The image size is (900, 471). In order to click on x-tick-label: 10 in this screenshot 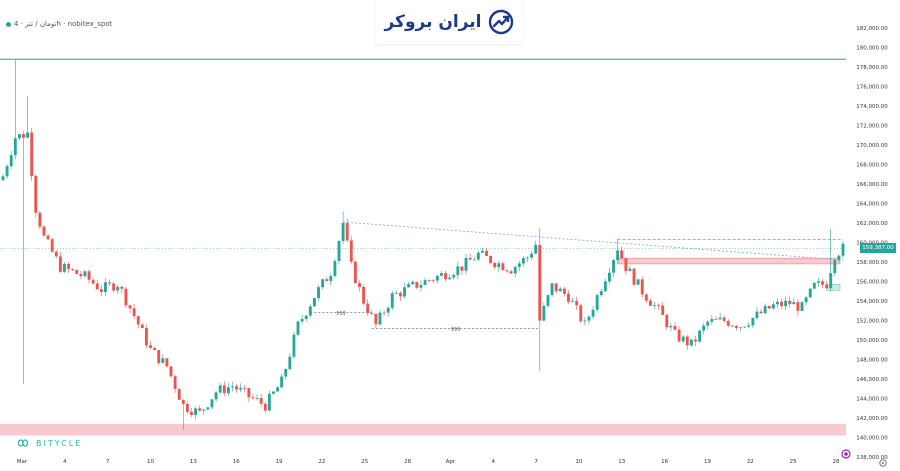, I will do `click(150, 462)`.